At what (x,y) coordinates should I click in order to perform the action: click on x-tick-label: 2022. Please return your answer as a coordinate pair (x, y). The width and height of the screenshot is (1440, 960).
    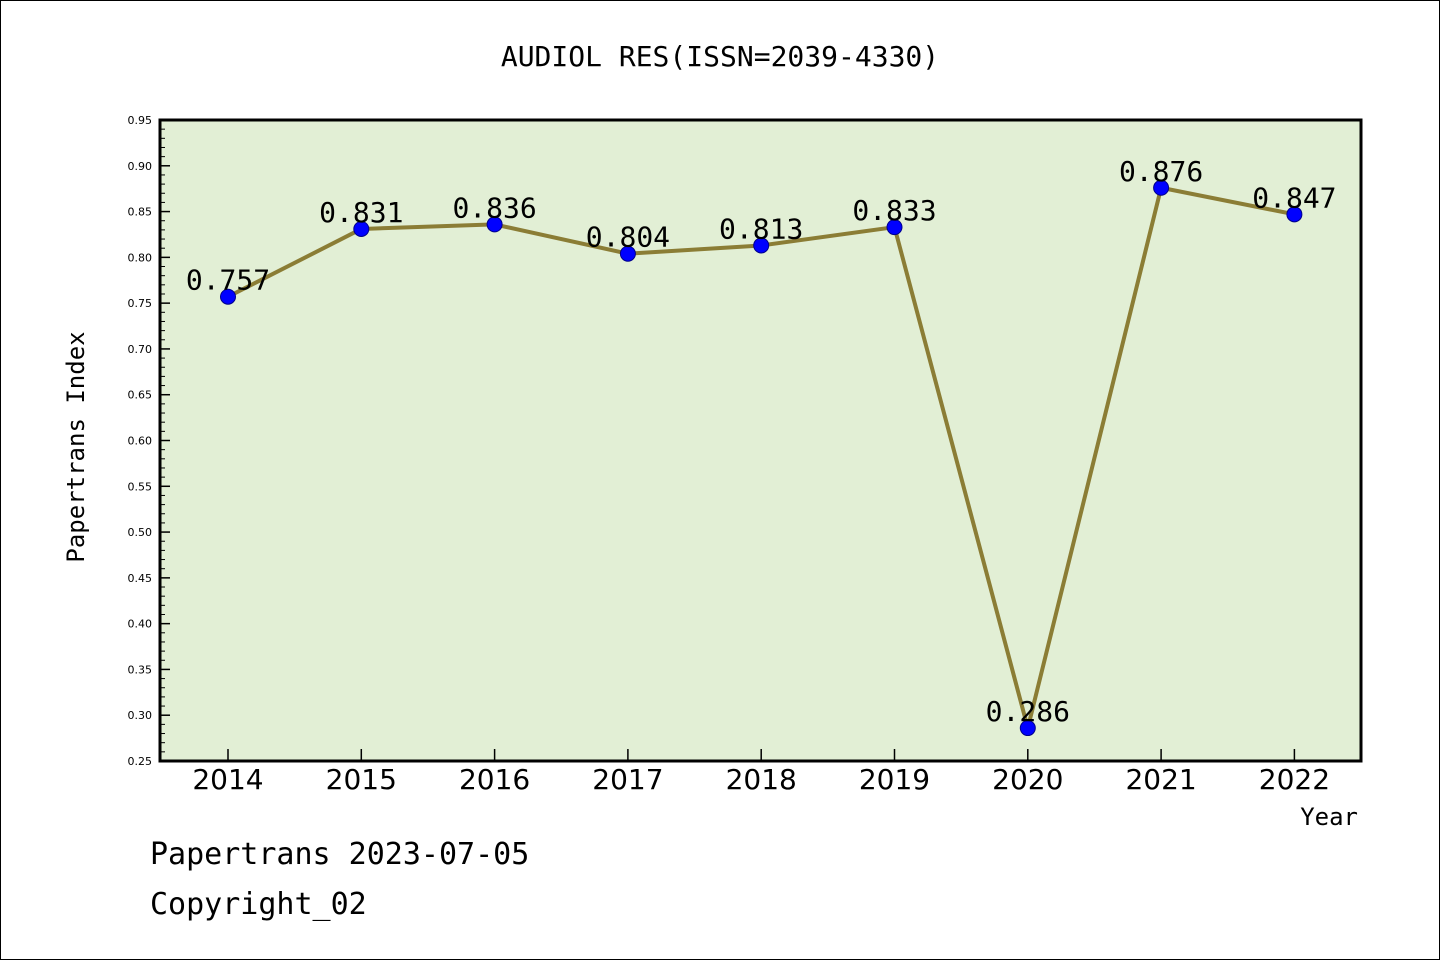
    Looking at the image, I should click on (1294, 779).